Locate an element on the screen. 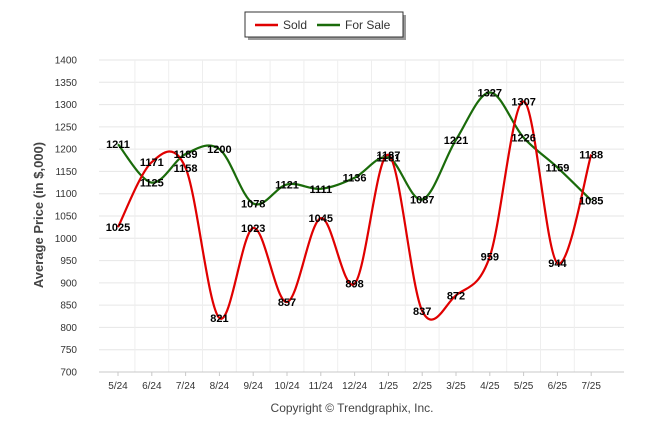  y-tick-label: 900 is located at coordinates (68, 283).